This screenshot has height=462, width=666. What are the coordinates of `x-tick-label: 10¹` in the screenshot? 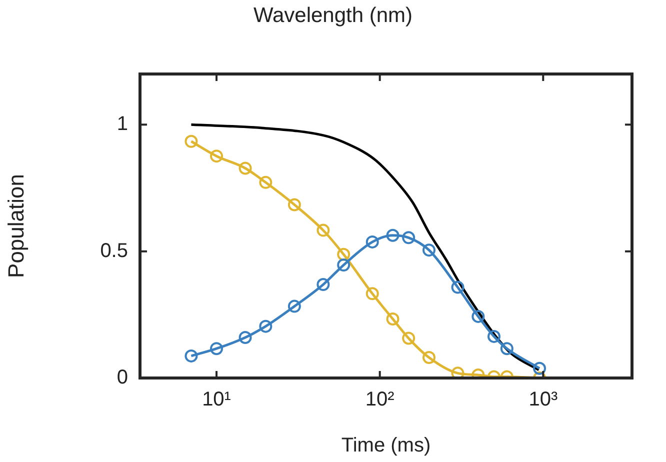 It's located at (217, 399).